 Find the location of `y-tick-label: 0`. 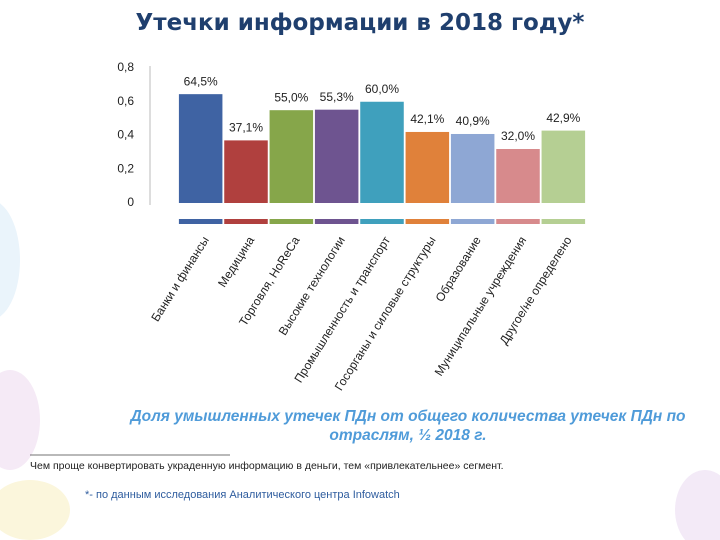

y-tick-label: 0 is located at coordinates (130, 202).